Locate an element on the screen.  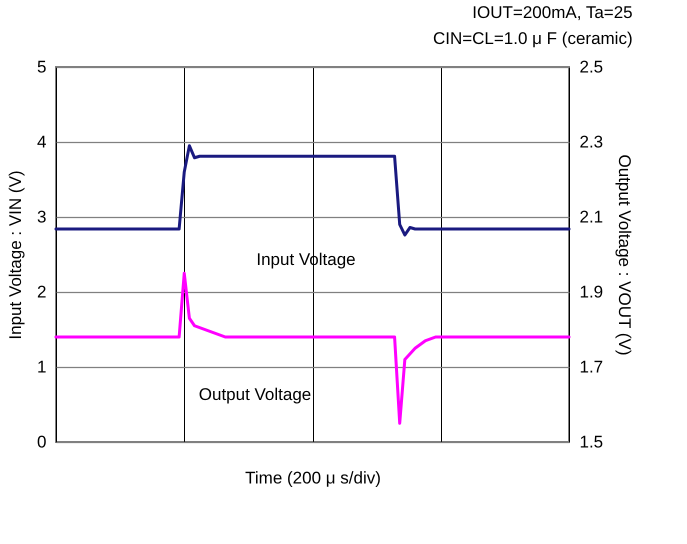
y-tick-label: 4 is located at coordinates (41, 142).